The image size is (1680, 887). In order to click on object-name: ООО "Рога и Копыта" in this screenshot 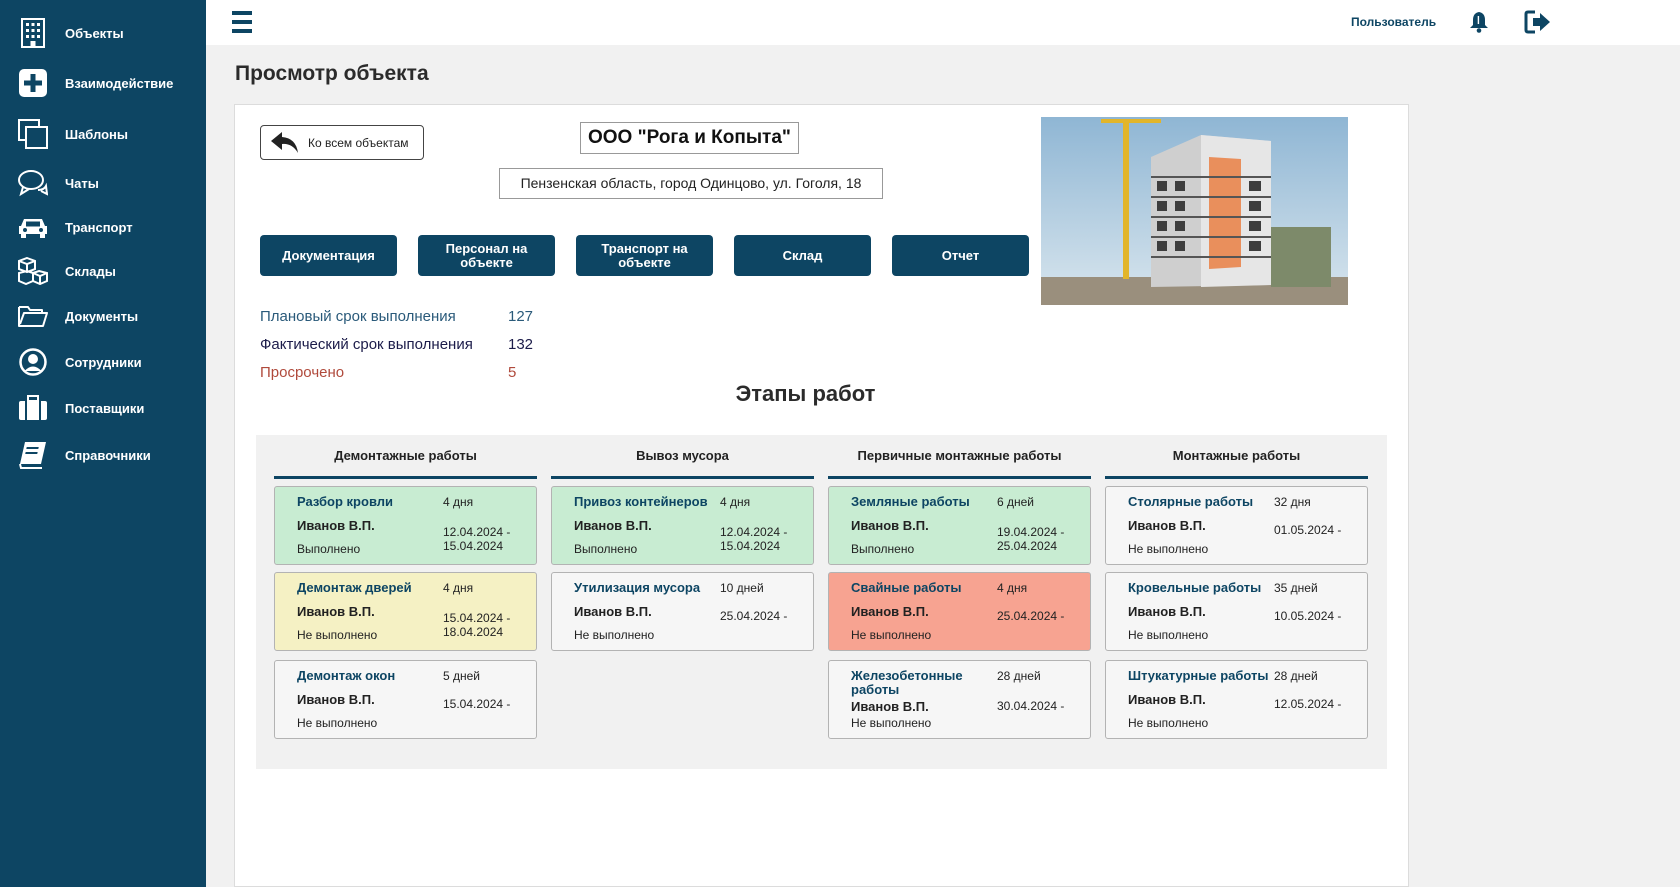, I will do `click(689, 138)`.